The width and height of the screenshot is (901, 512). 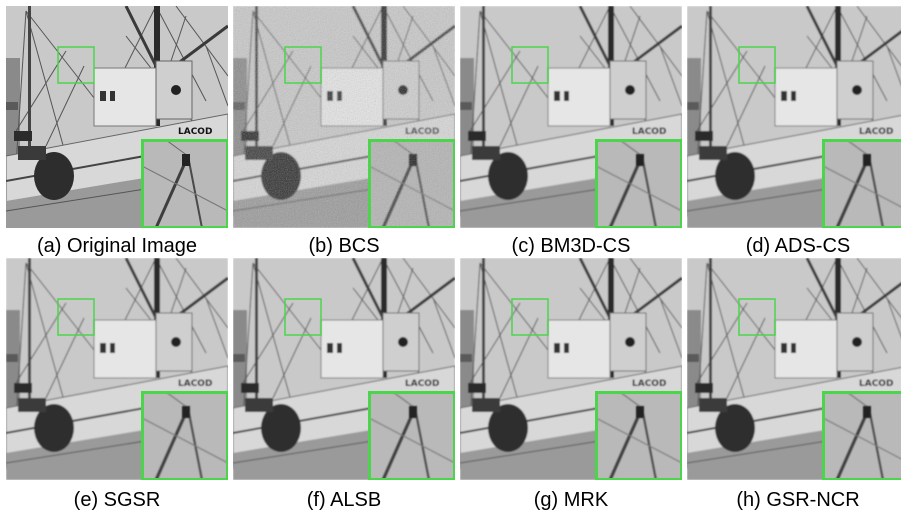 I want to click on boat-image-bcs: LACOD, so click(x=344, y=117).